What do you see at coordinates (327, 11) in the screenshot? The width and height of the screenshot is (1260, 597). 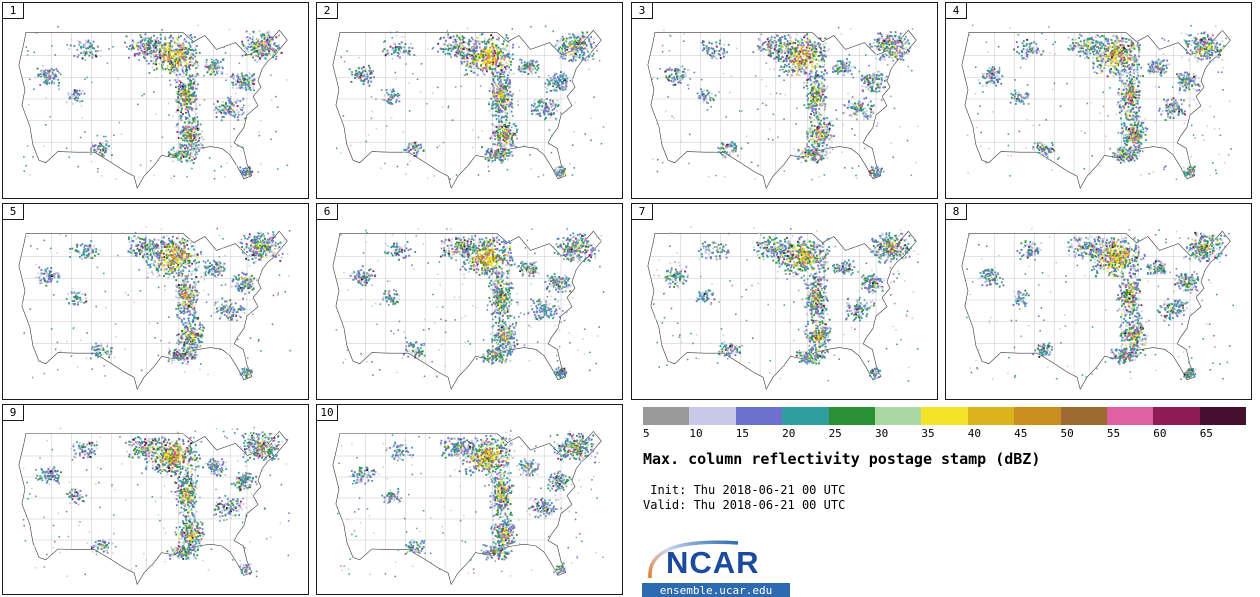 I see `panel-number: 2` at bounding box center [327, 11].